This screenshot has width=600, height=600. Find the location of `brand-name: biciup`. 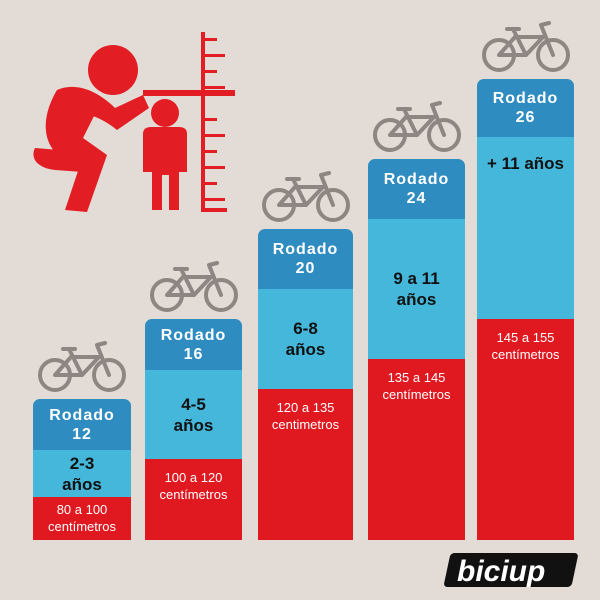

brand-name: biciup is located at coordinates (501, 571).